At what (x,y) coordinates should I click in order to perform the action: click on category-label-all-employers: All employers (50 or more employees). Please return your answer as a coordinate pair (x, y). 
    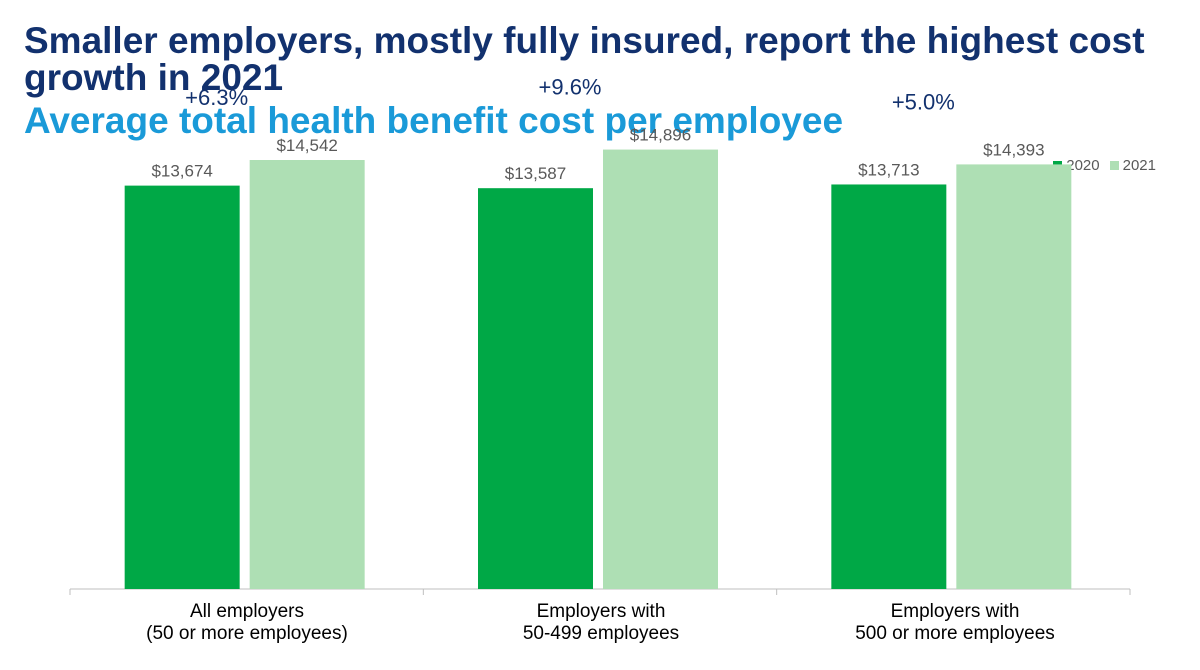
    Looking at the image, I should click on (247, 623).